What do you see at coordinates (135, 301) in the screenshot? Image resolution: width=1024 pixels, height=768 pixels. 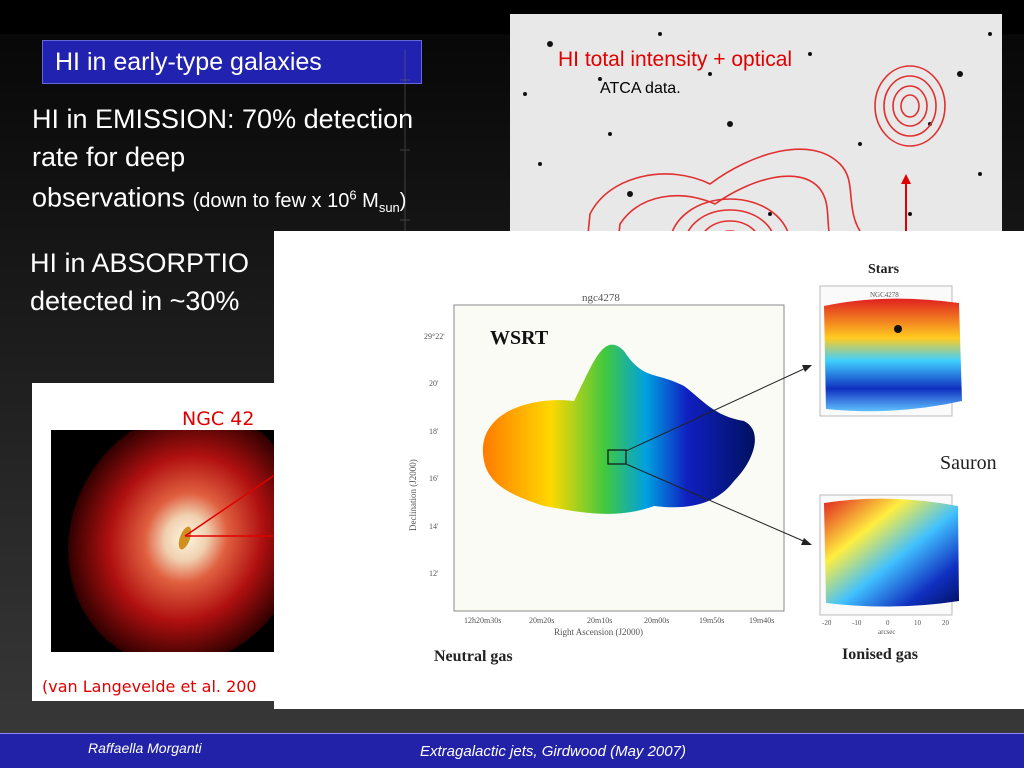 I see `absorption-line-2: detected in ~30%` at bounding box center [135, 301].